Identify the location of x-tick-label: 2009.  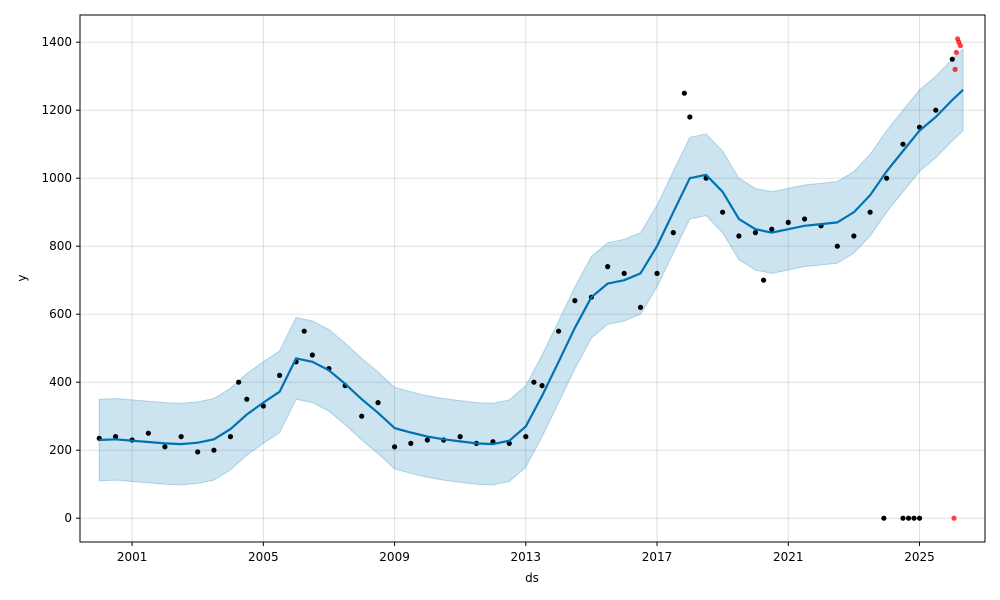
(394, 557).